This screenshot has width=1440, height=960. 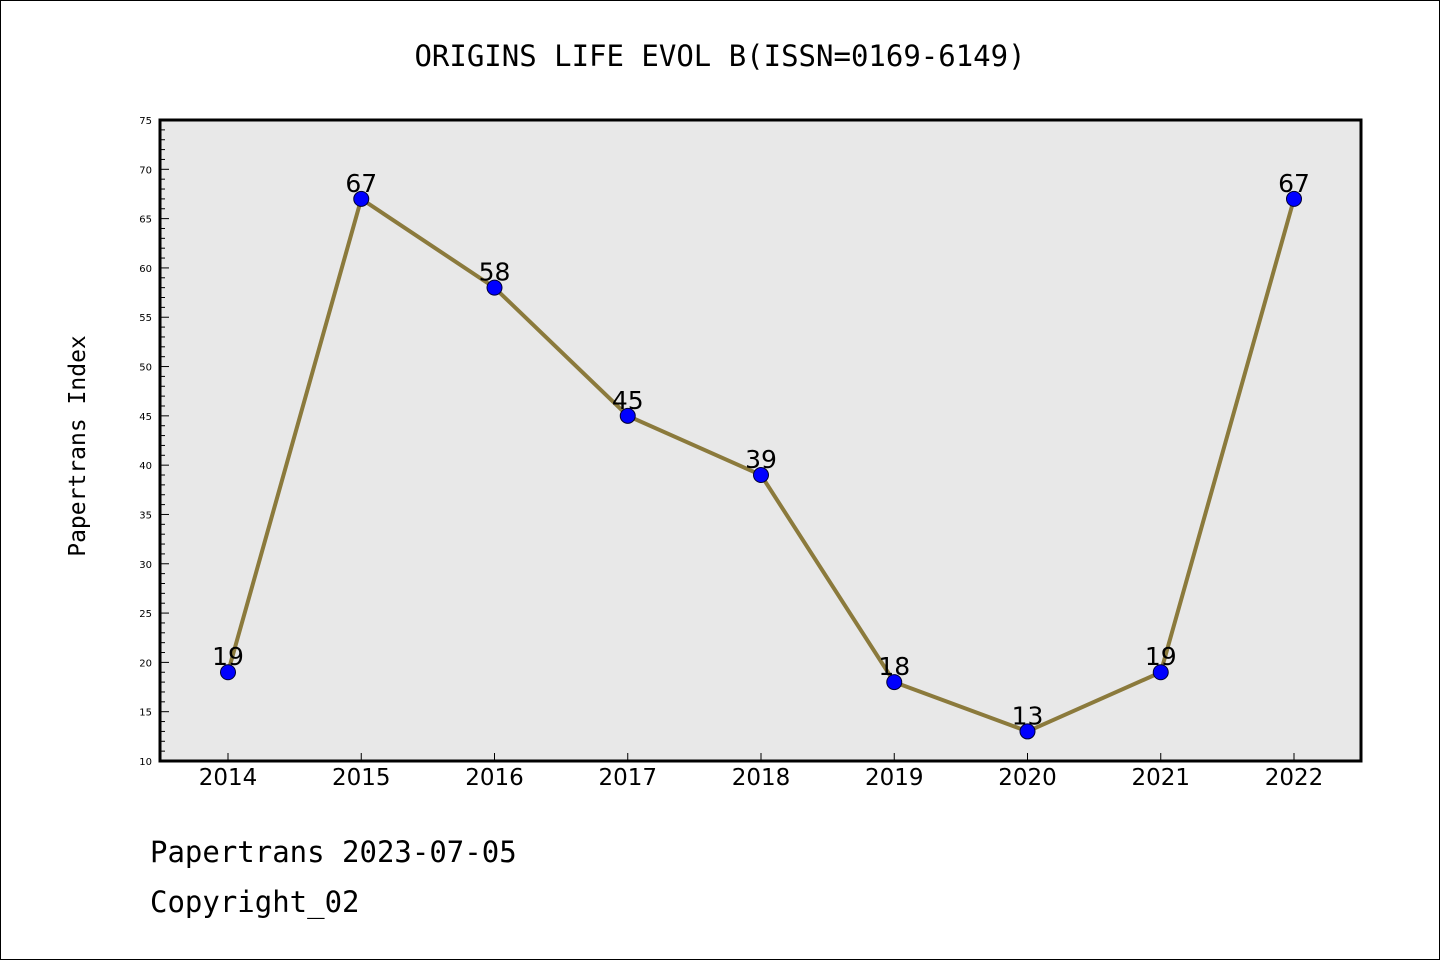 What do you see at coordinates (894, 778) in the screenshot?
I see `x-tick-label: 2019` at bounding box center [894, 778].